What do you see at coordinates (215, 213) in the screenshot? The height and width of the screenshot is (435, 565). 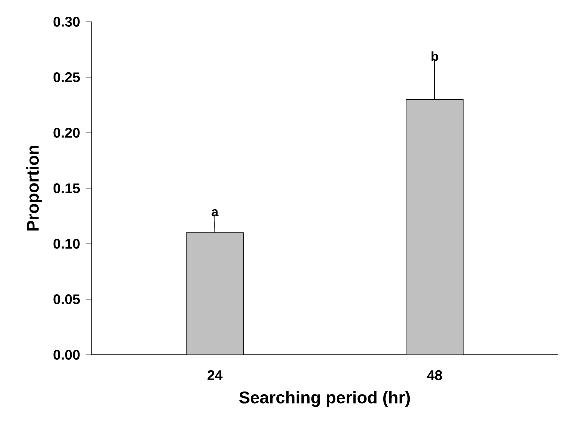 I see `annotation: a` at bounding box center [215, 213].